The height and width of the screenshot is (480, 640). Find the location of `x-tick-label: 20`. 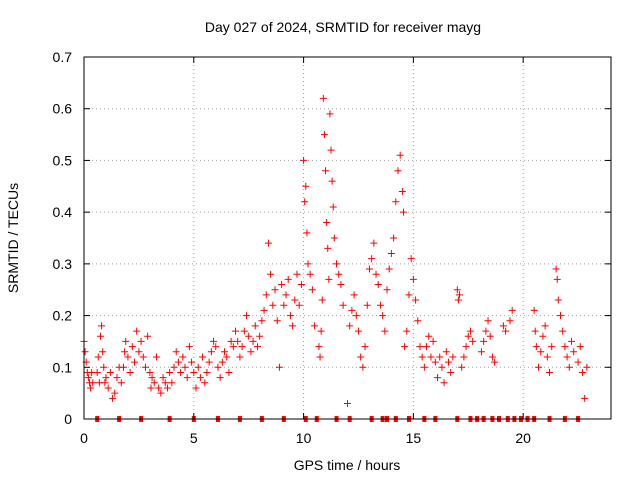

x-tick-label: 20 is located at coordinates (523, 438).